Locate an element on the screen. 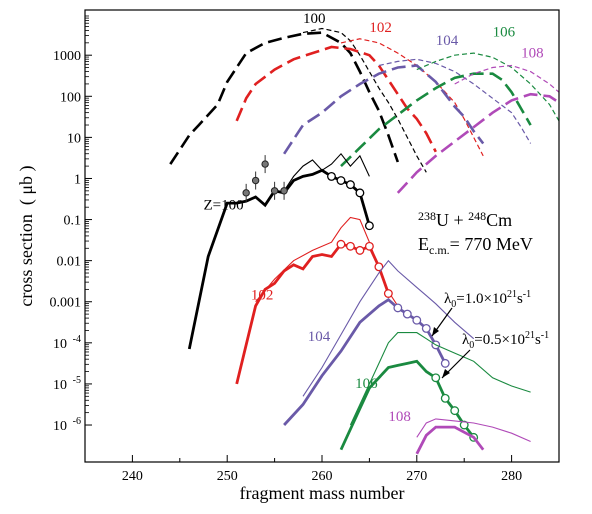 Image resolution: width=592 pixels, height=514 pixels. series-line-108-dashed-thick is located at coordinates (478, 143).